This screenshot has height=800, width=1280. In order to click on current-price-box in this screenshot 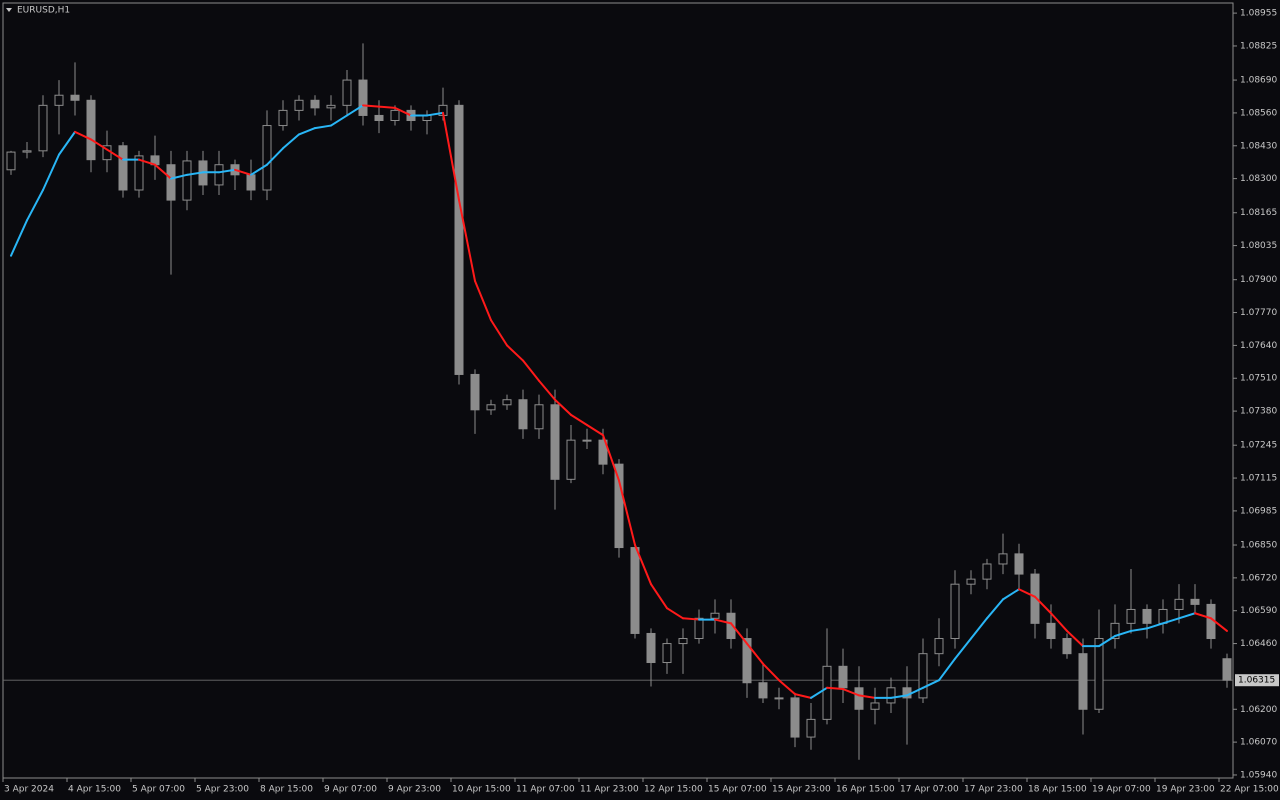, I will do `click(1257, 680)`.